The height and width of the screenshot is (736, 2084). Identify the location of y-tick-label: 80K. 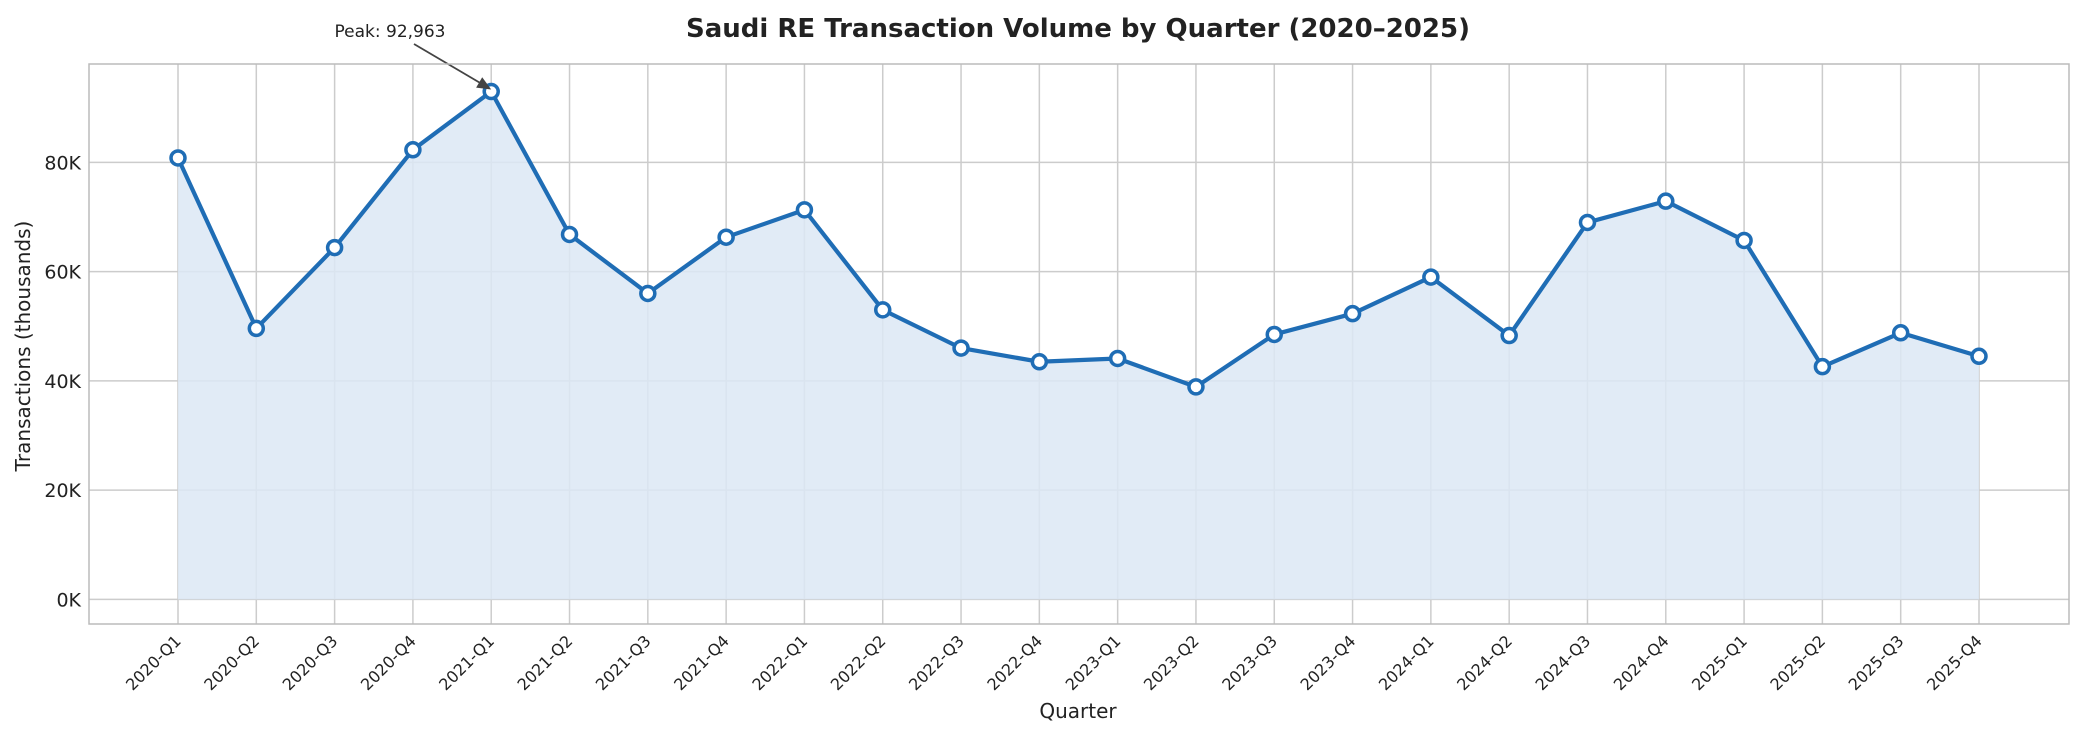
(62, 163).